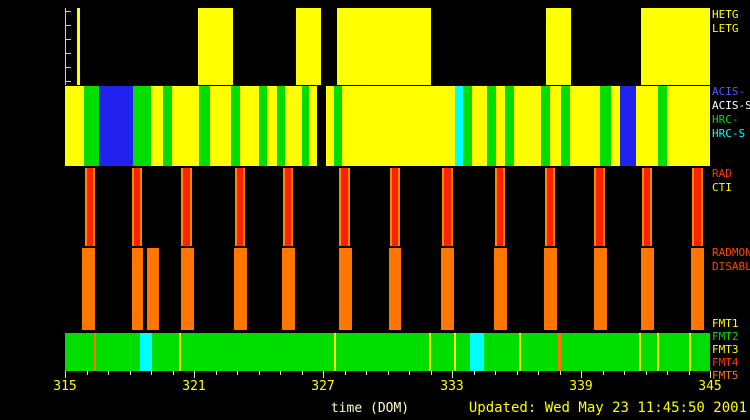  Describe the element at coordinates (710, 386) in the screenshot. I see `x-axis-tick-label: 345` at that location.